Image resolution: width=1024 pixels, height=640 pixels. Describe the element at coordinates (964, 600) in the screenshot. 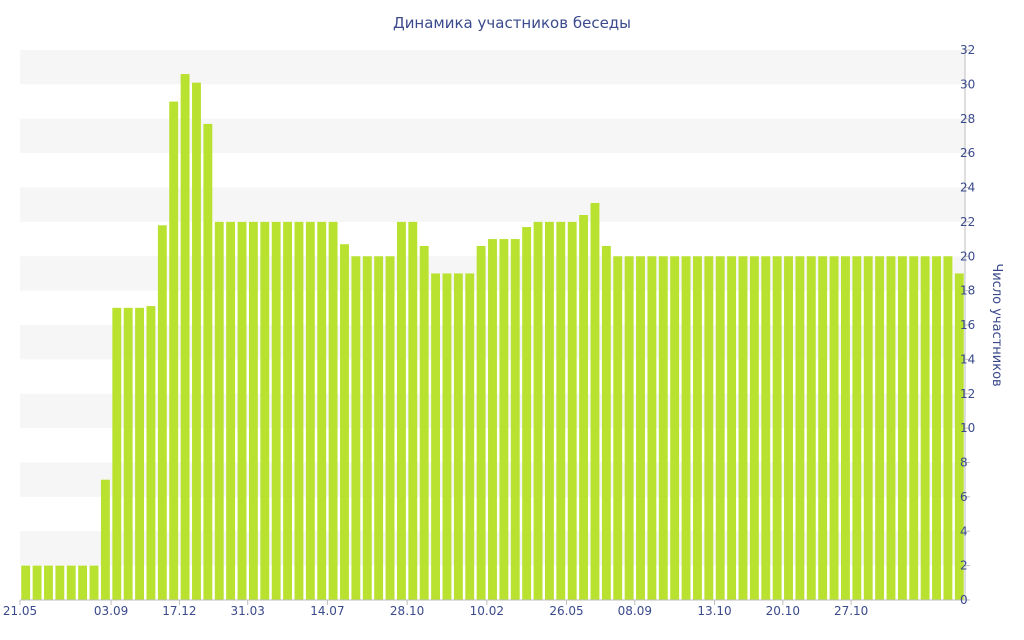

I see `y-tick-label: 0` at that location.